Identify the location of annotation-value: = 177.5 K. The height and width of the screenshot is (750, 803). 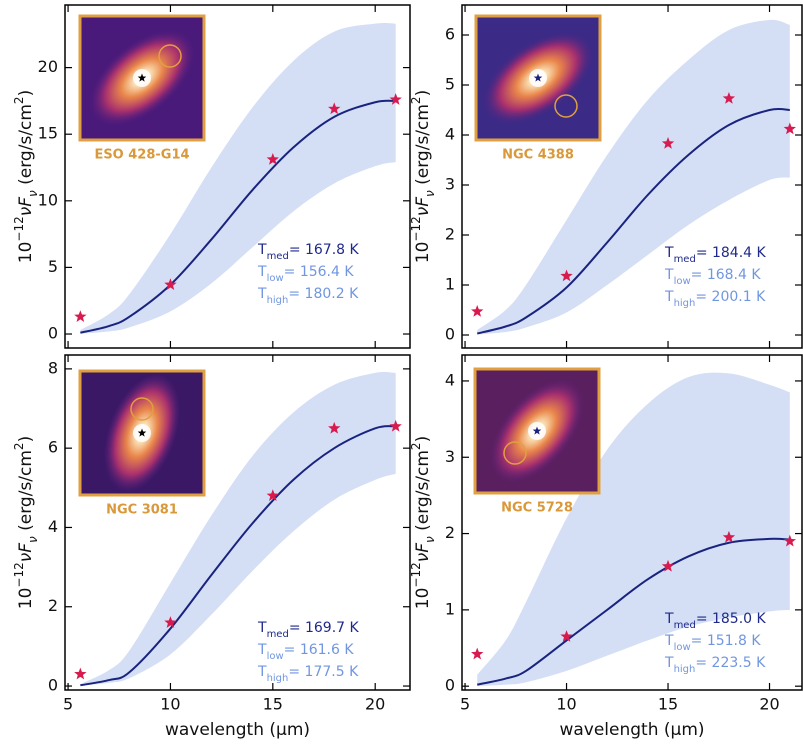
(323, 672).